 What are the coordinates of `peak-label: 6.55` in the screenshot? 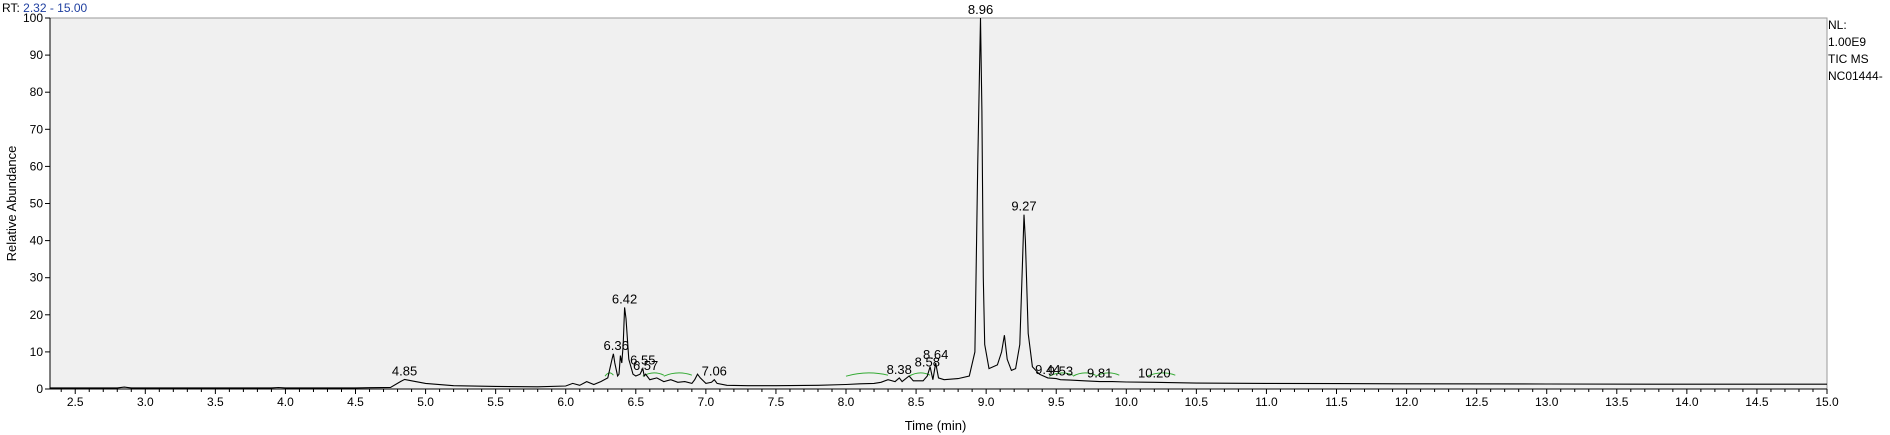 It's located at (642, 360).